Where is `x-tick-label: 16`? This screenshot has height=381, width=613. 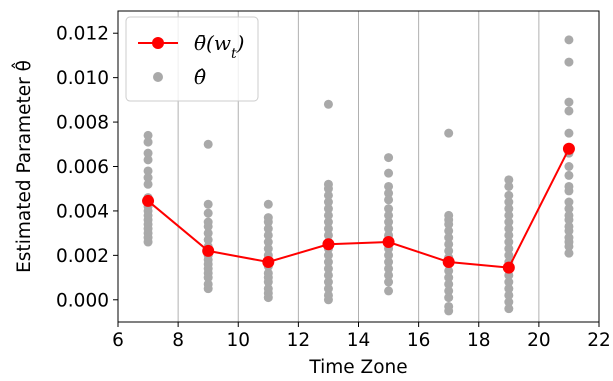 x-tick-label: 16 is located at coordinates (419, 340).